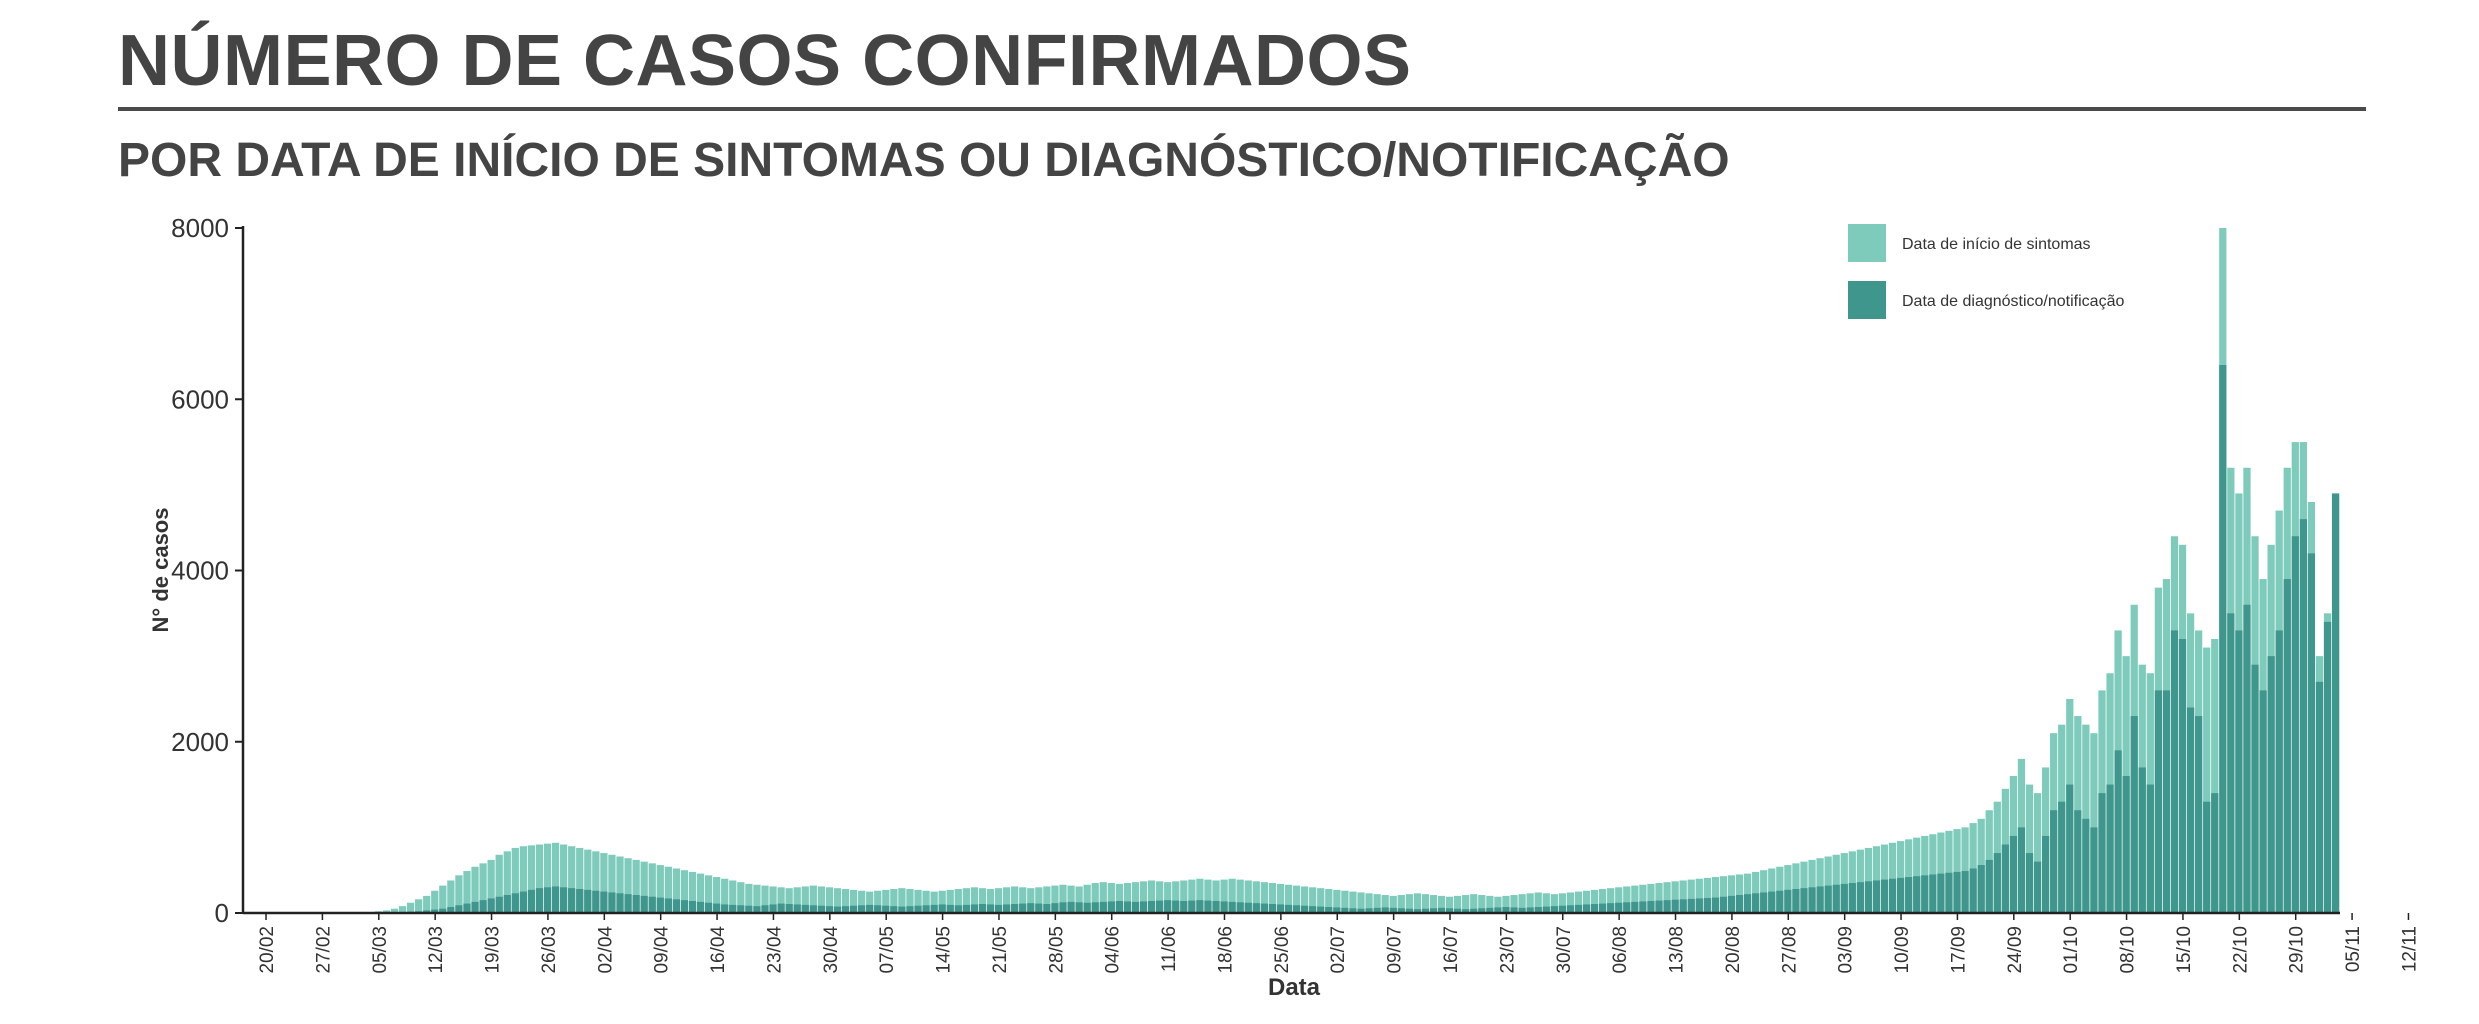 The height and width of the screenshot is (1024, 2479). I want to click on x-tick-label: 23/07, so click(1507, 950).